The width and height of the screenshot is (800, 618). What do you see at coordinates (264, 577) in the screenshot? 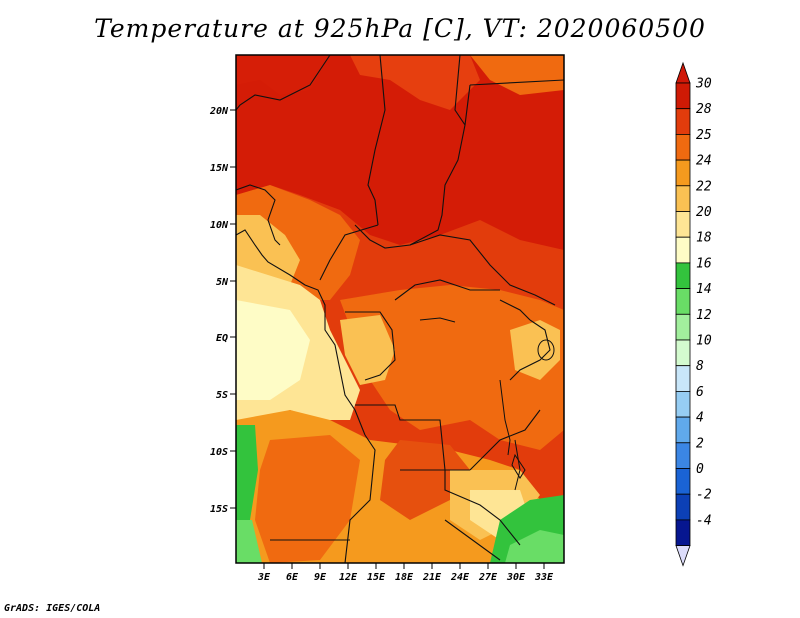
I see `lon-tick-label: 3E` at bounding box center [264, 577].